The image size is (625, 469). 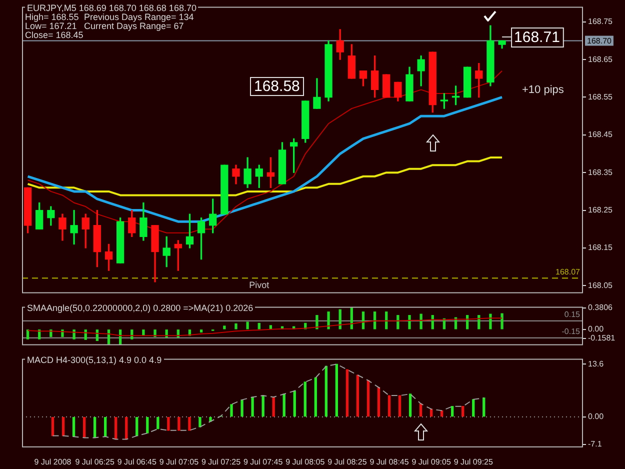 I want to click on annotation: 168.58, so click(x=277, y=86).